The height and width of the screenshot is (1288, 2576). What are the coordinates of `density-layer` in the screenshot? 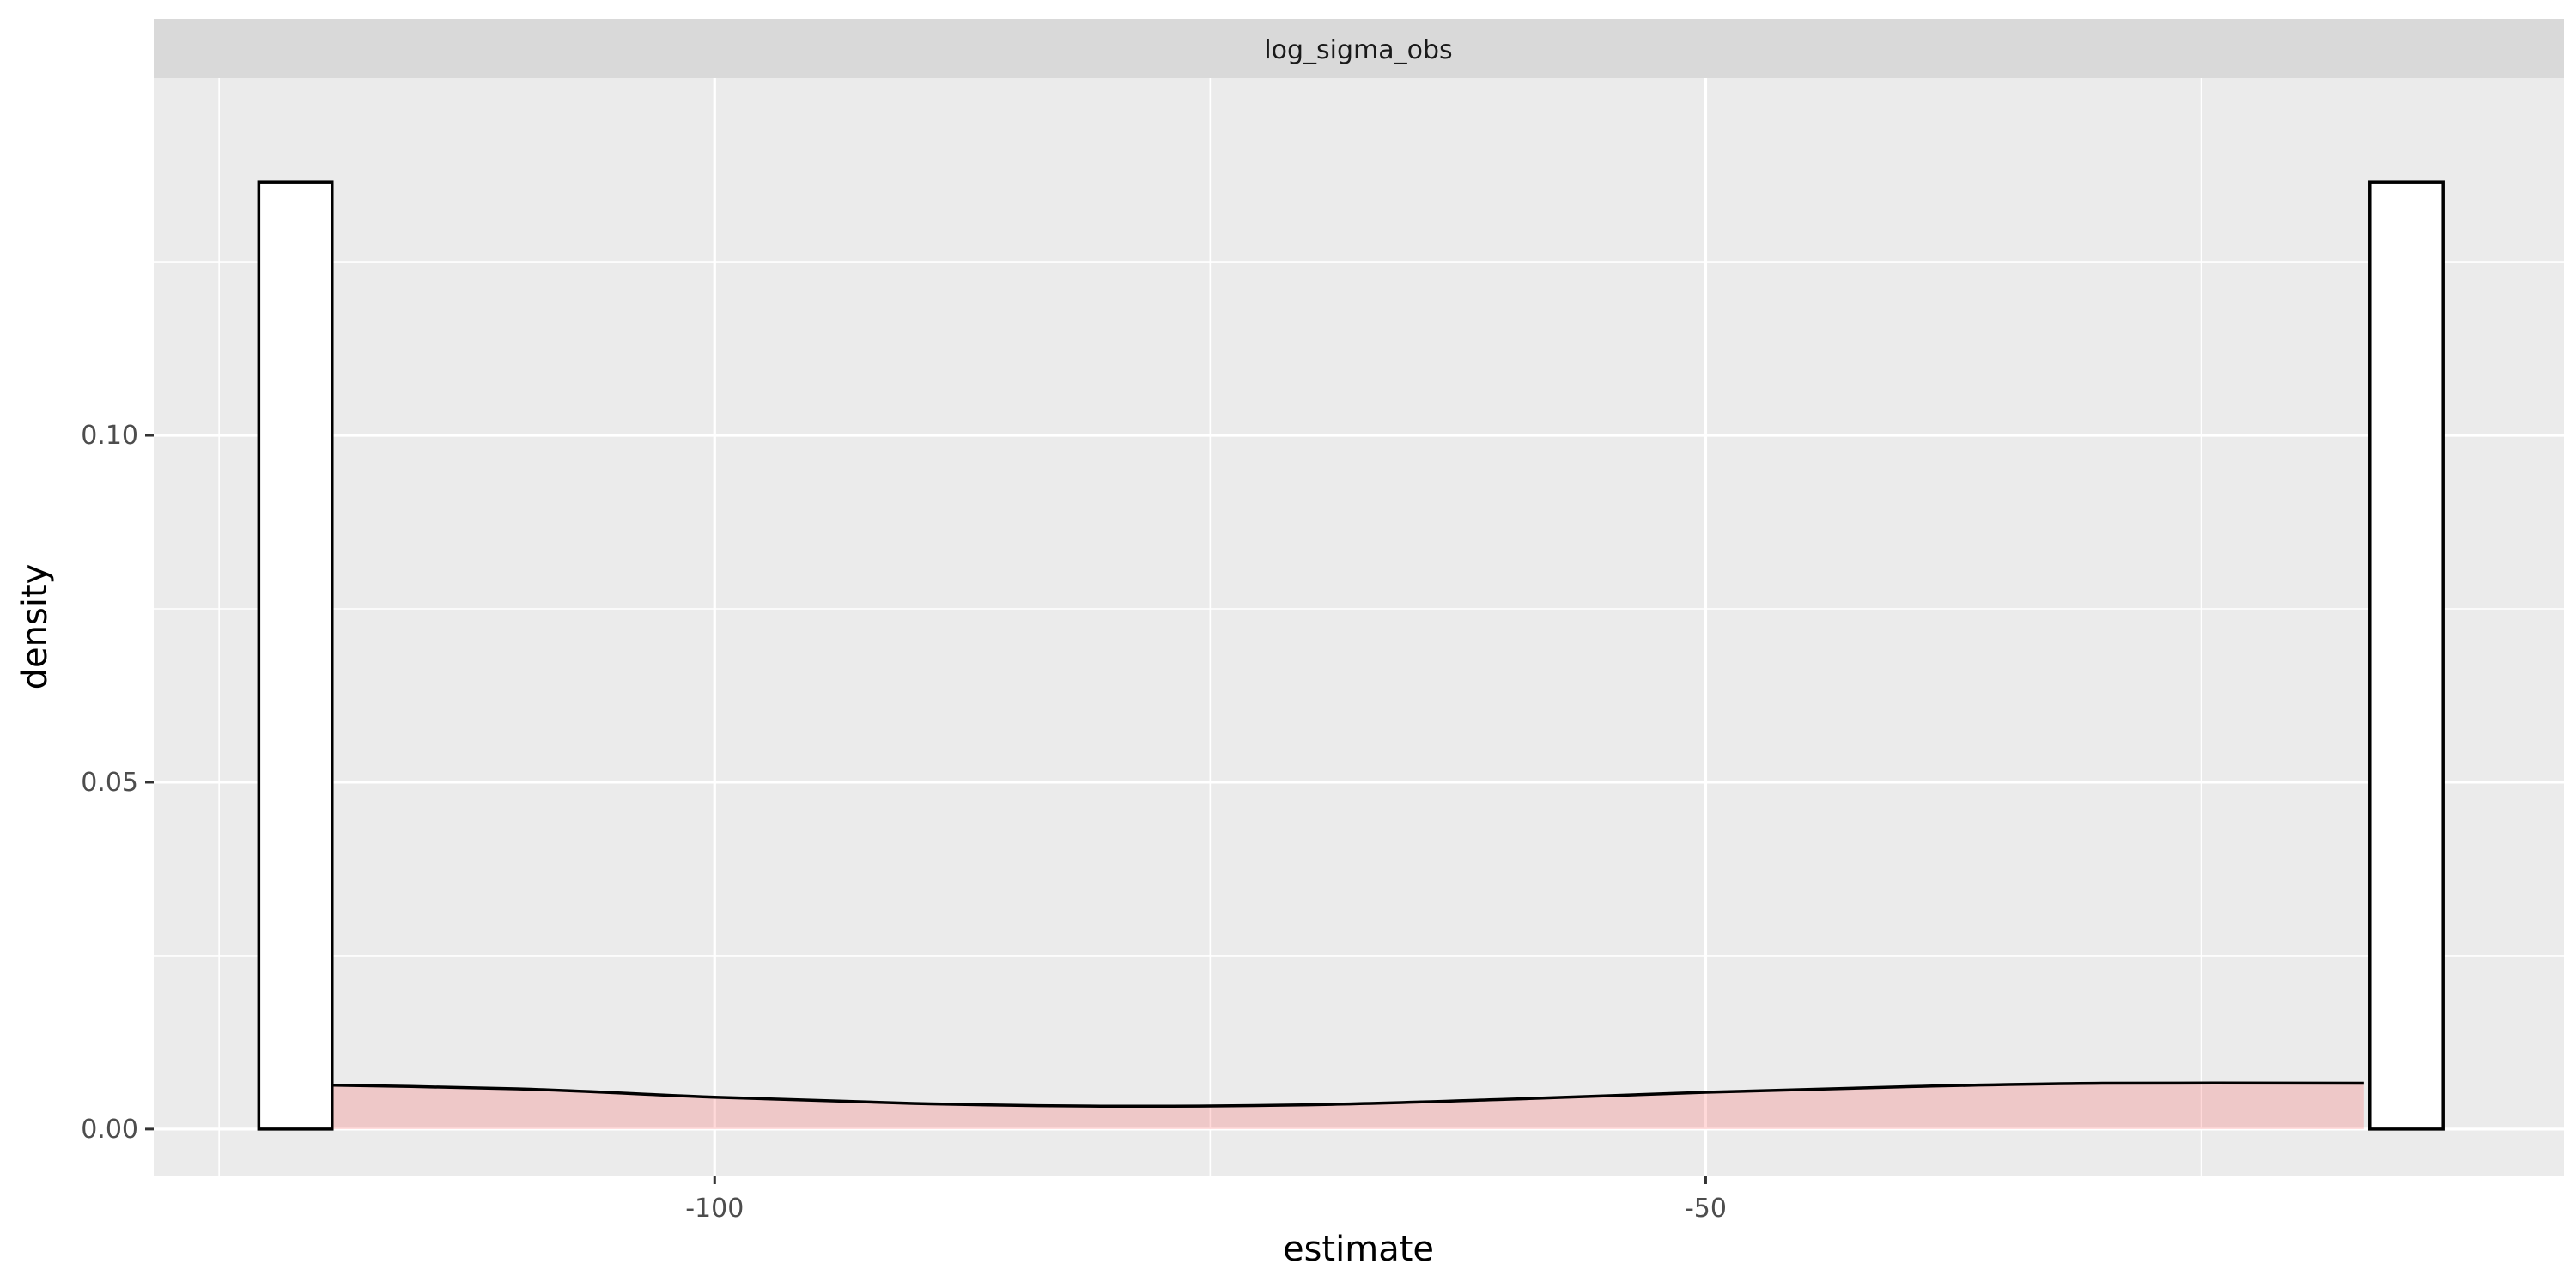 It's located at (1315, 1105).